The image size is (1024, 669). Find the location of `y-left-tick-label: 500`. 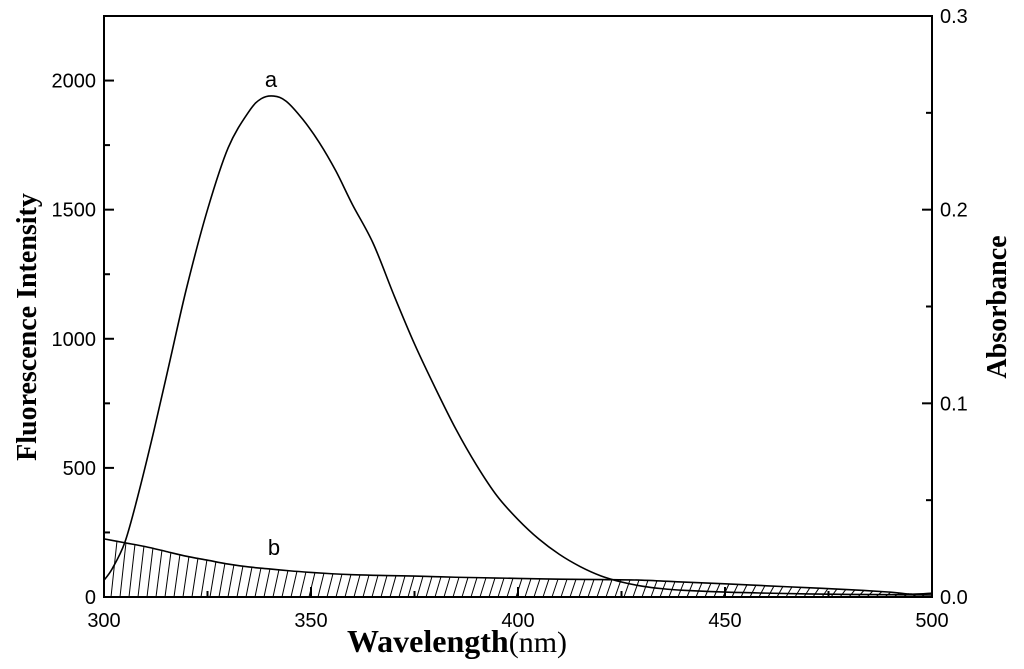

y-left-tick-label: 500 is located at coordinates (79, 469).